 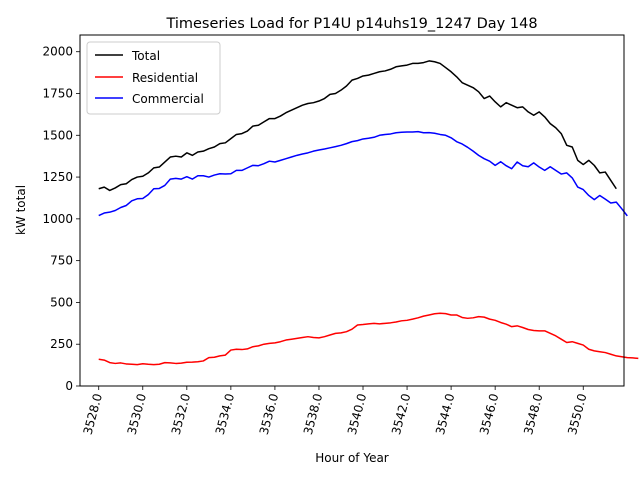 What do you see at coordinates (168, 99) in the screenshot?
I see `legend-label-commercial: Commercial` at bounding box center [168, 99].